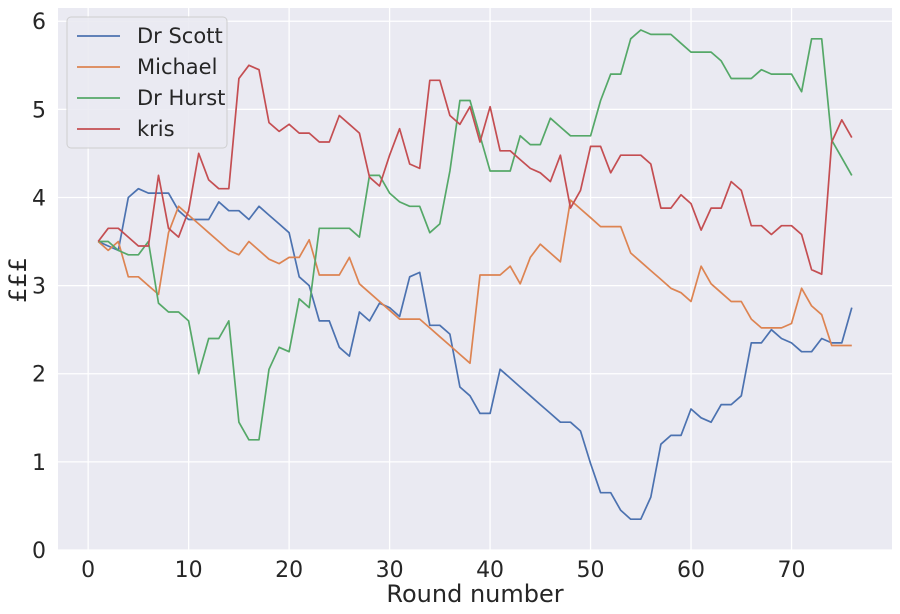 The height and width of the screenshot is (614, 900). Describe the element at coordinates (39, 110) in the screenshot. I see `y-tick-label: 5` at that location.